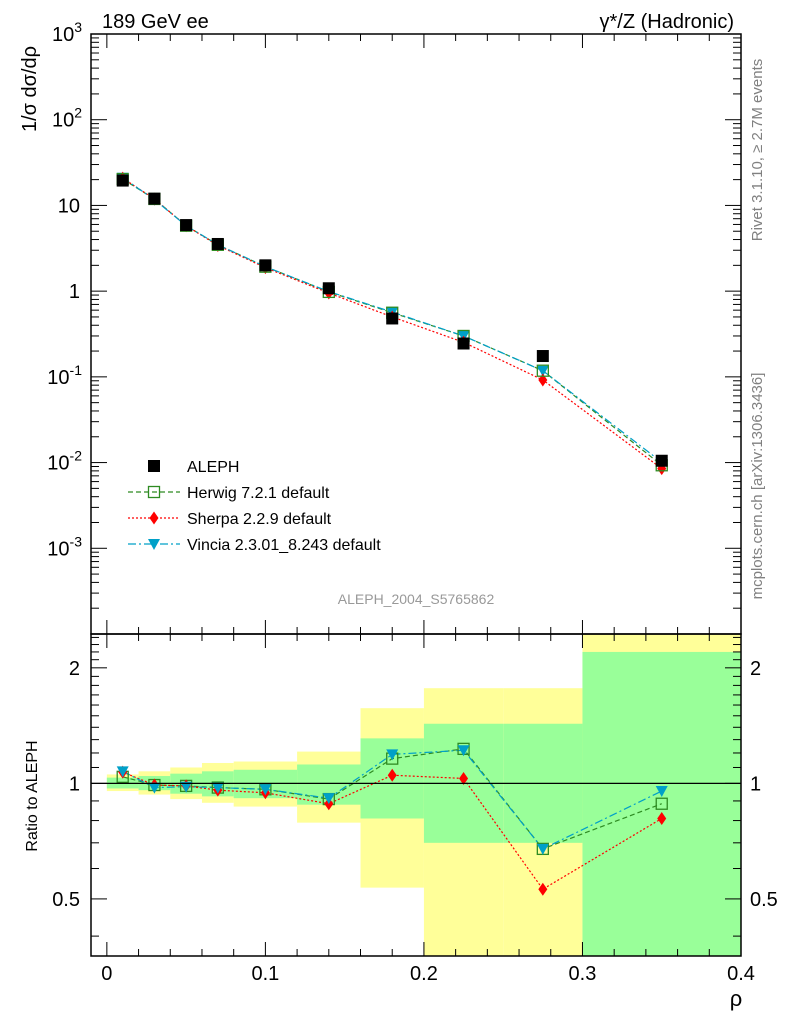 The image size is (786, 1024). I want to click on header-left: 189 GeV ee, so click(155, 22).